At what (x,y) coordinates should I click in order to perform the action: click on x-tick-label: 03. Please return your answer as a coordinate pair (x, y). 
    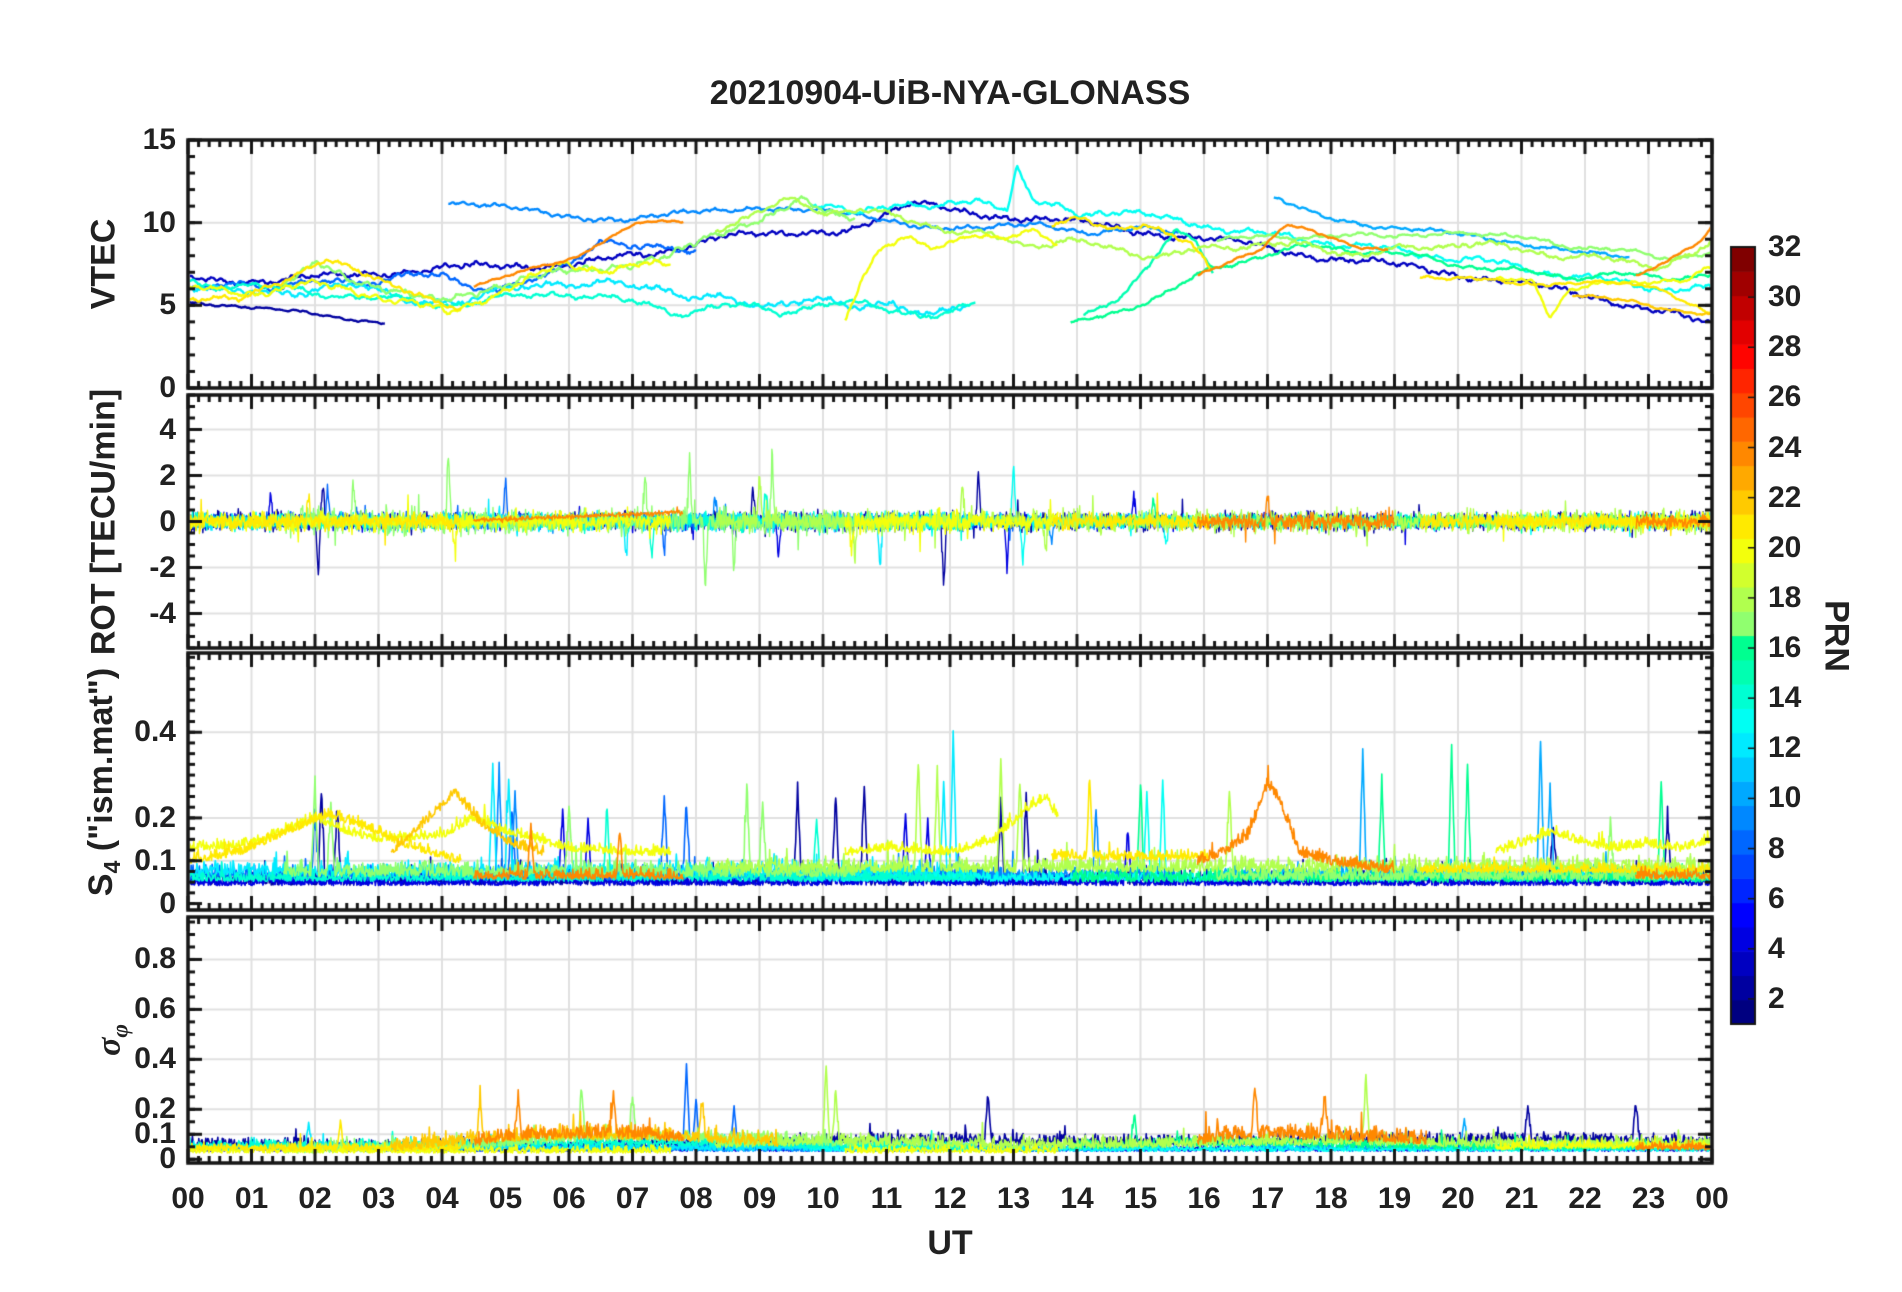
    Looking at the image, I should click on (378, 1198).